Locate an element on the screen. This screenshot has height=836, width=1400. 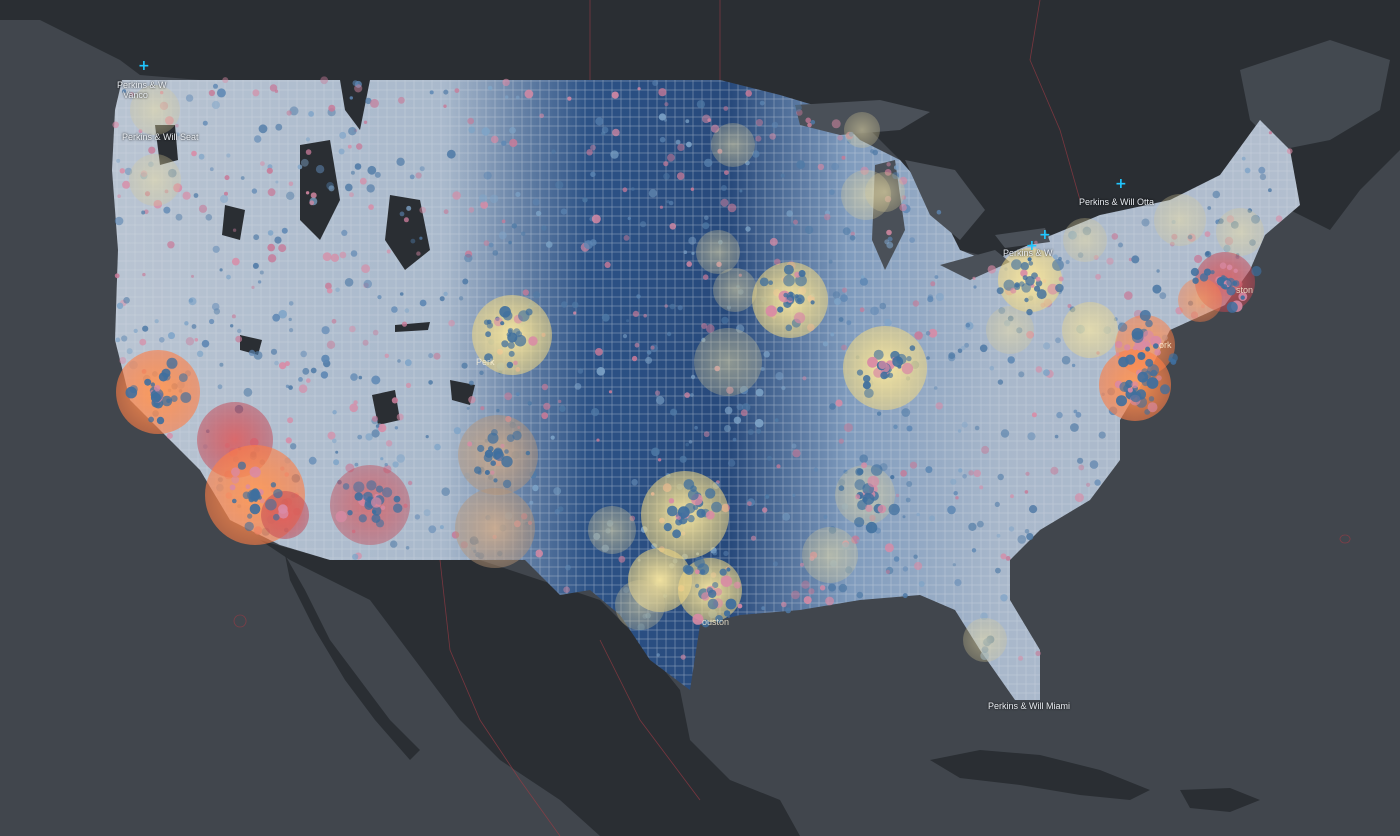
halo-tampa is located at coordinates (985, 640).